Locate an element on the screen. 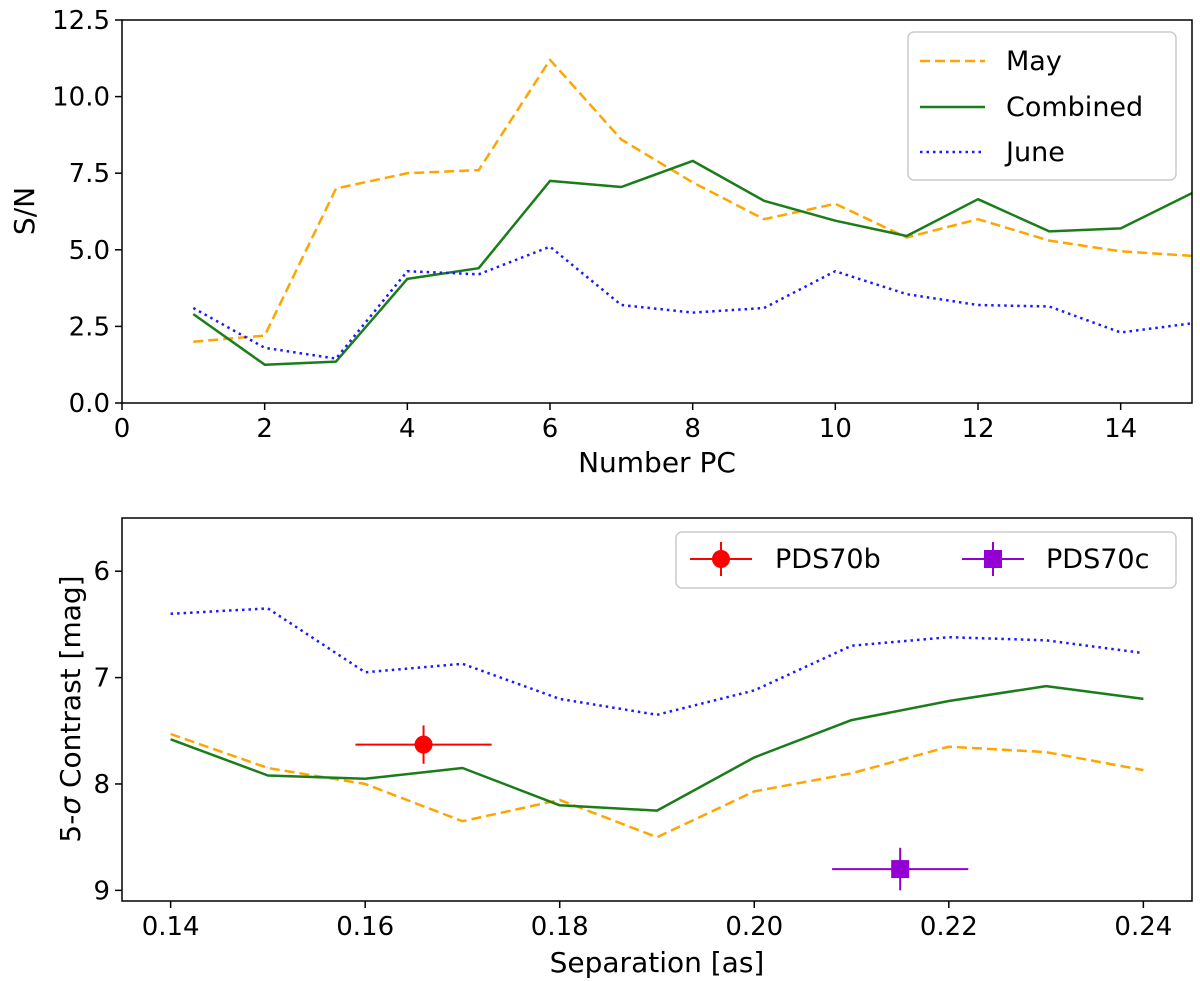  legend-label-combined: Combined is located at coordinates (1074, 107).